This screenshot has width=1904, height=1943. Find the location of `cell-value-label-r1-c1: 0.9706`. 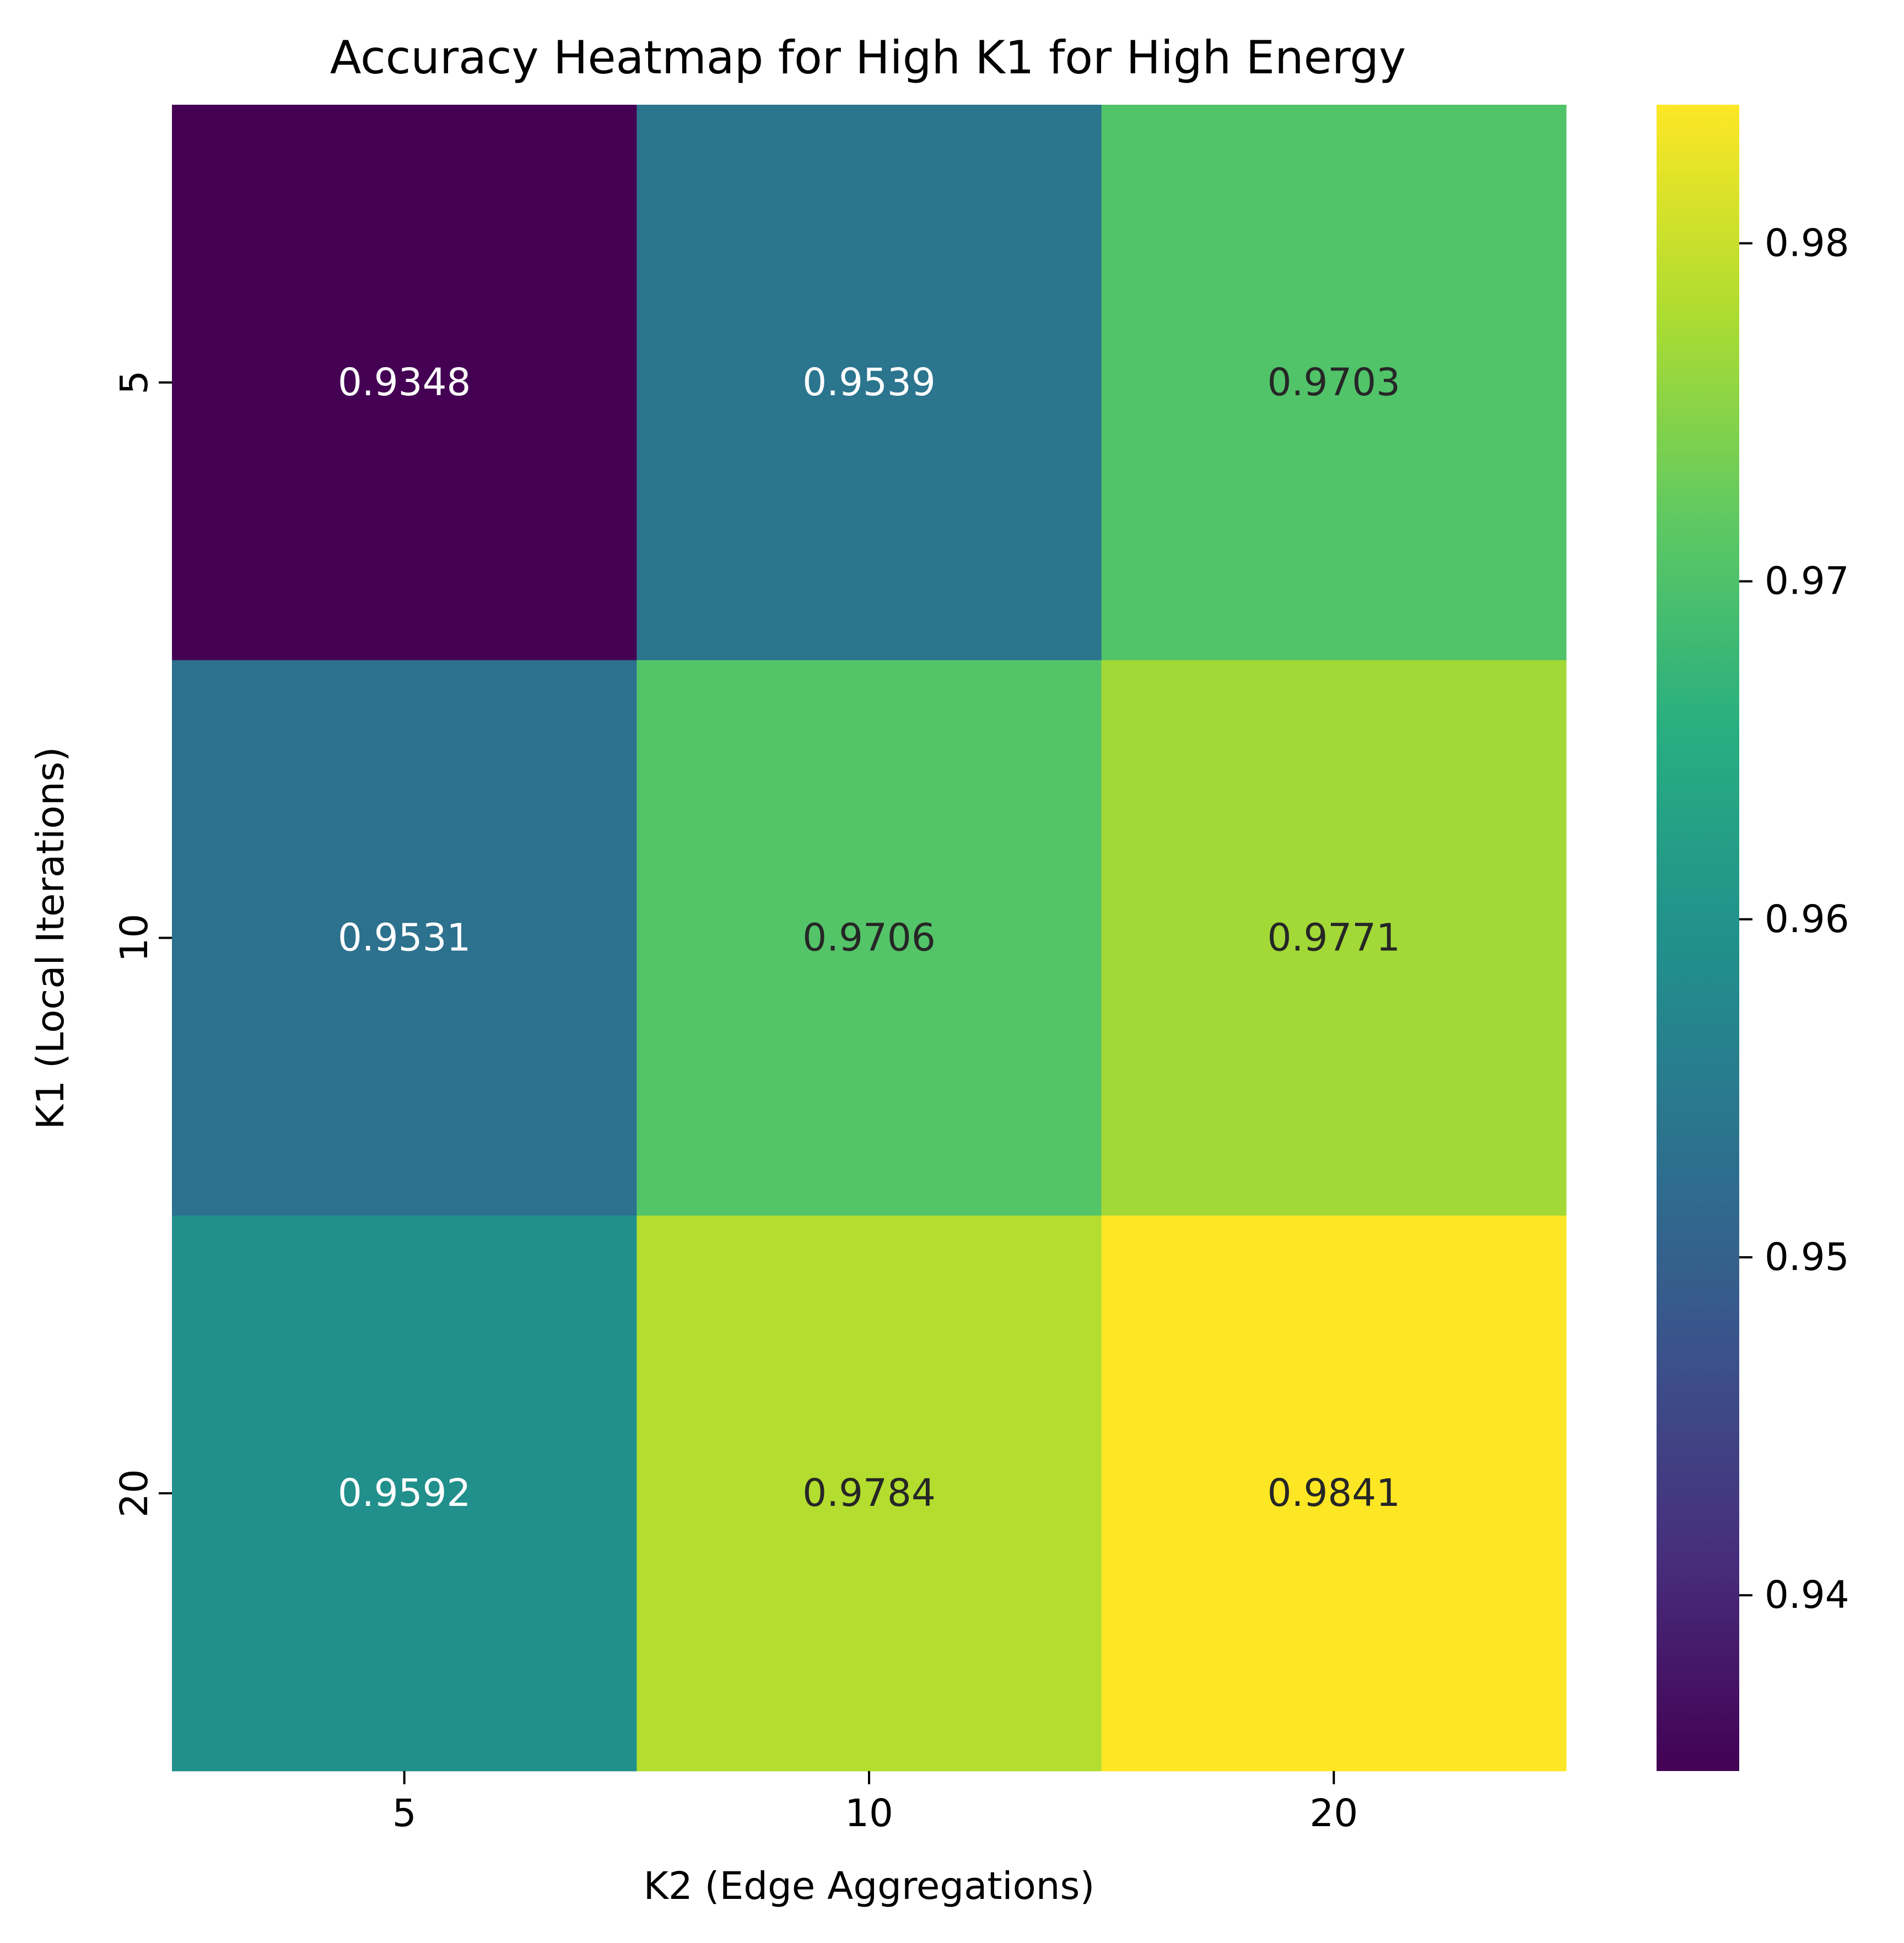

cell-value-label-r1-c1: 0.9706 is located at coordinates (868, 938).